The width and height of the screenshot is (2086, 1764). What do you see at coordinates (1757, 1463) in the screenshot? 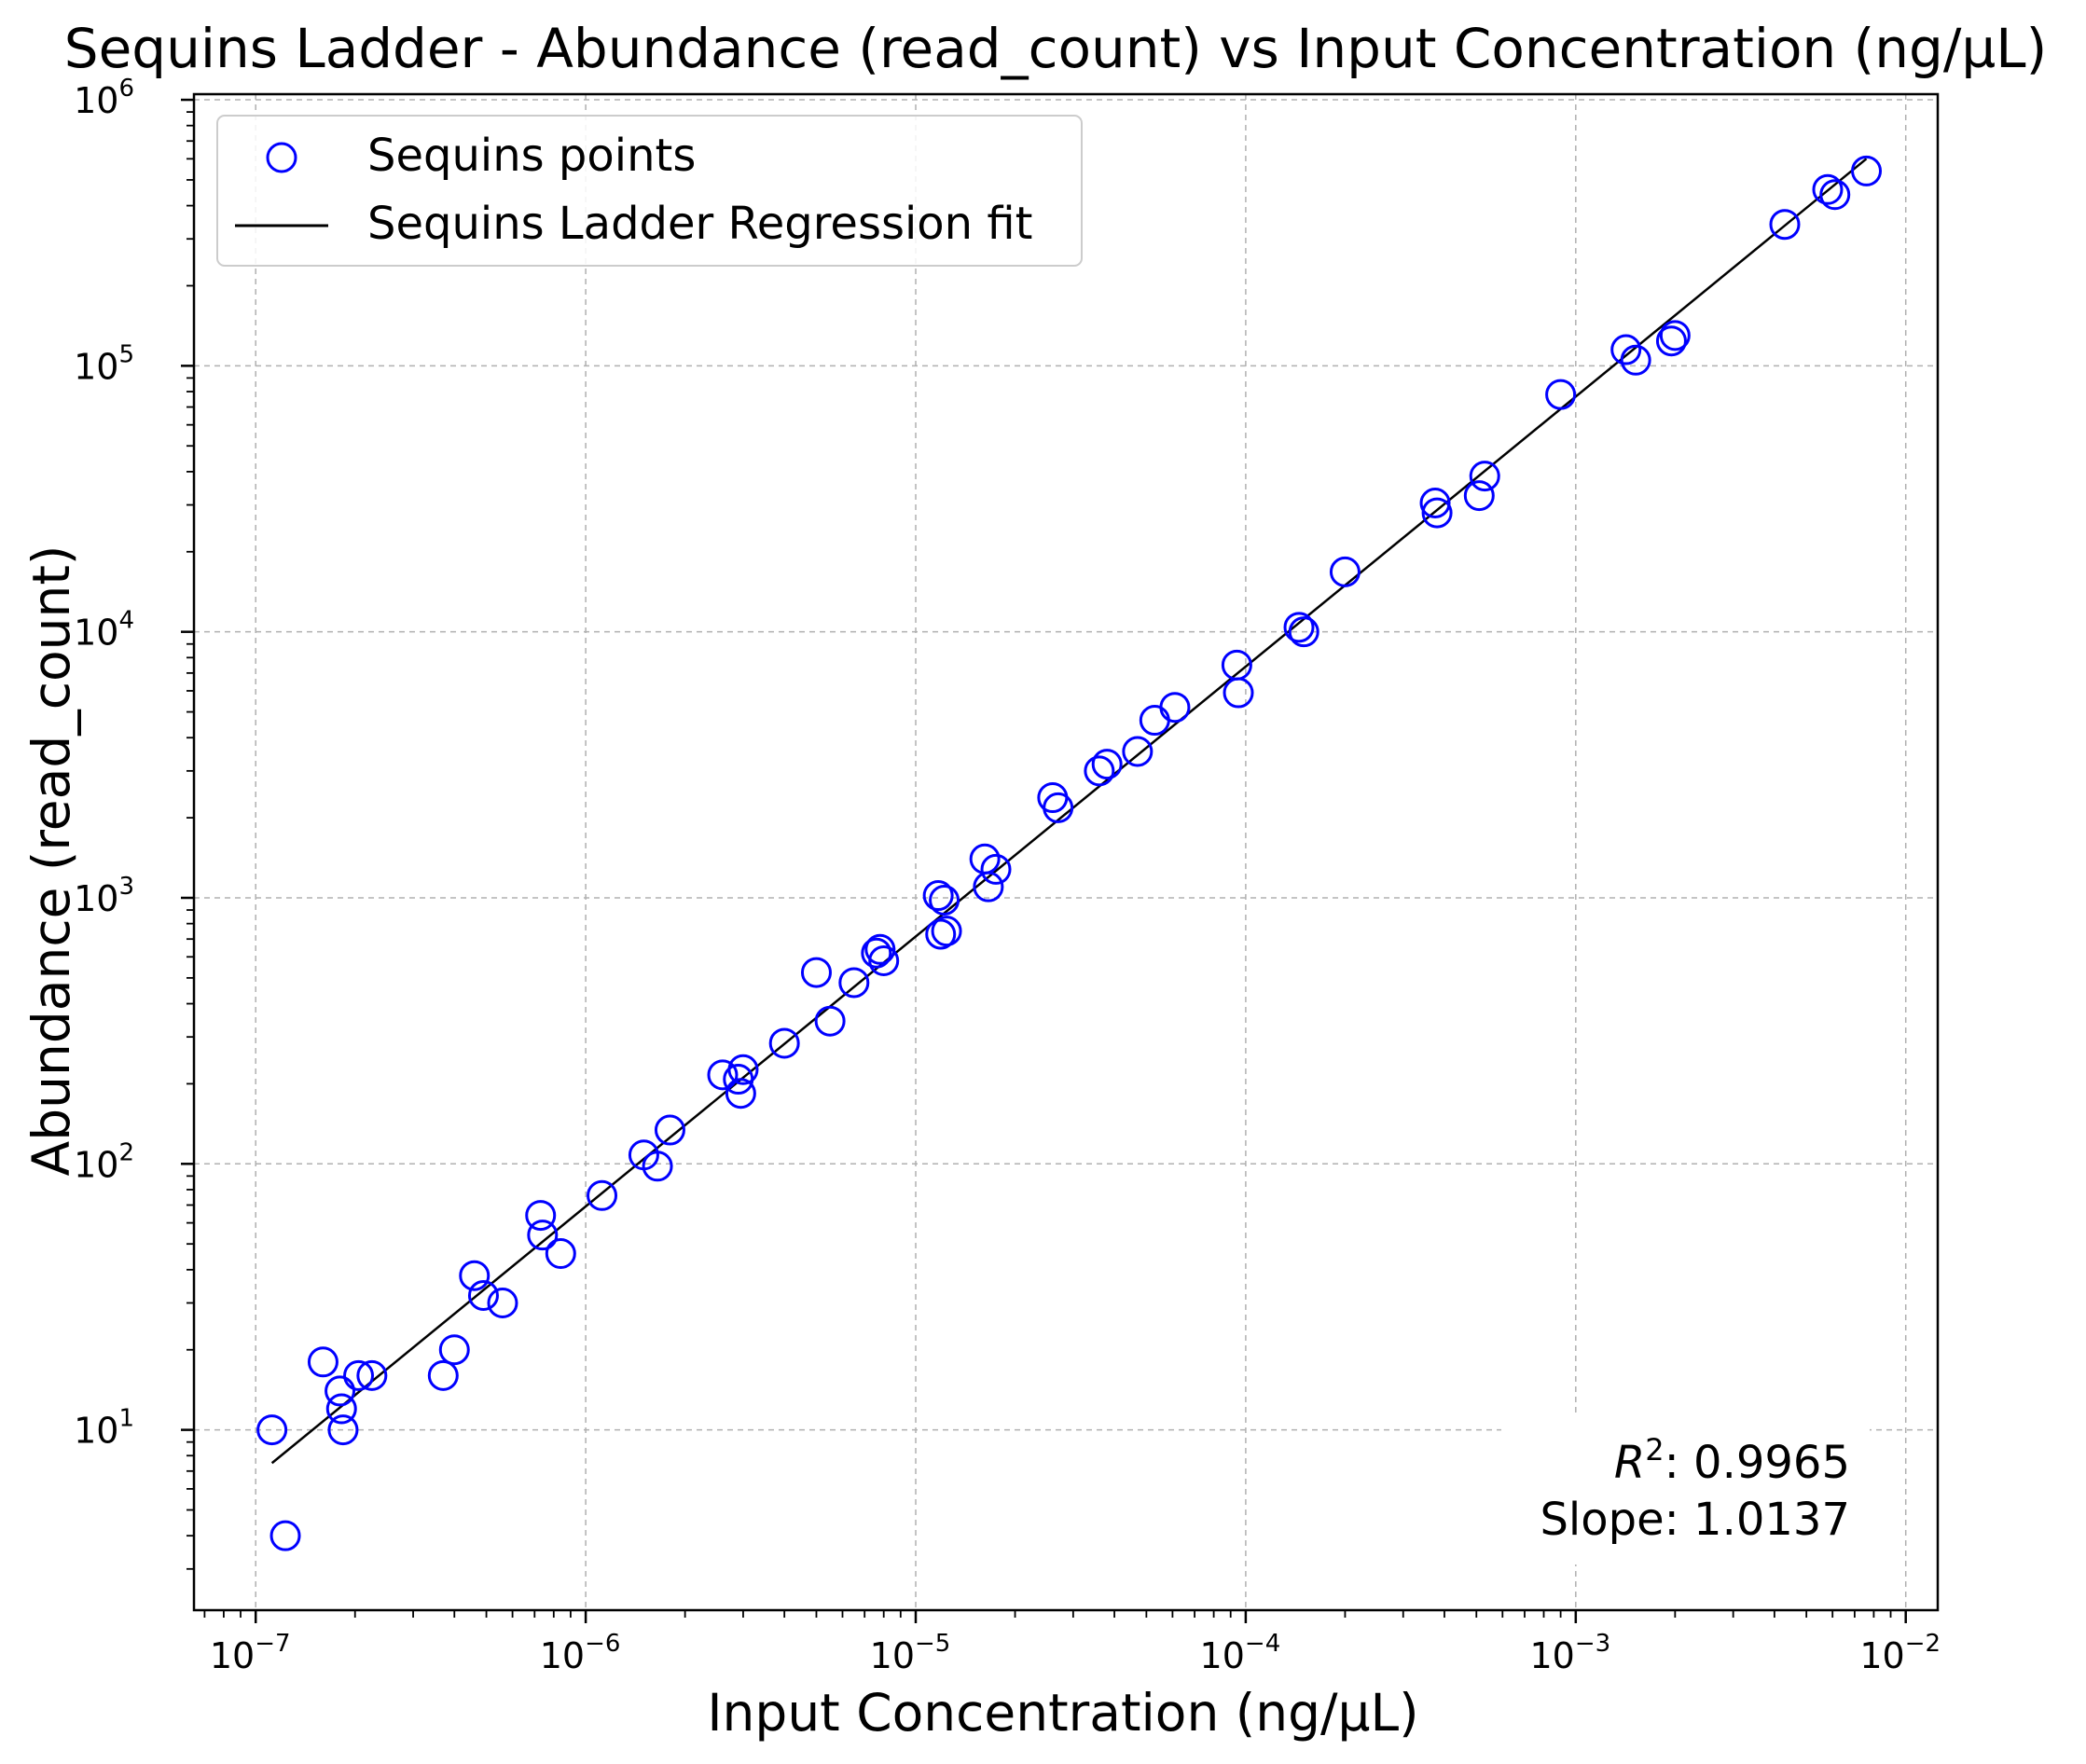
I see `r2-value: : 0.9965` at bounding box center [1757, 1463].